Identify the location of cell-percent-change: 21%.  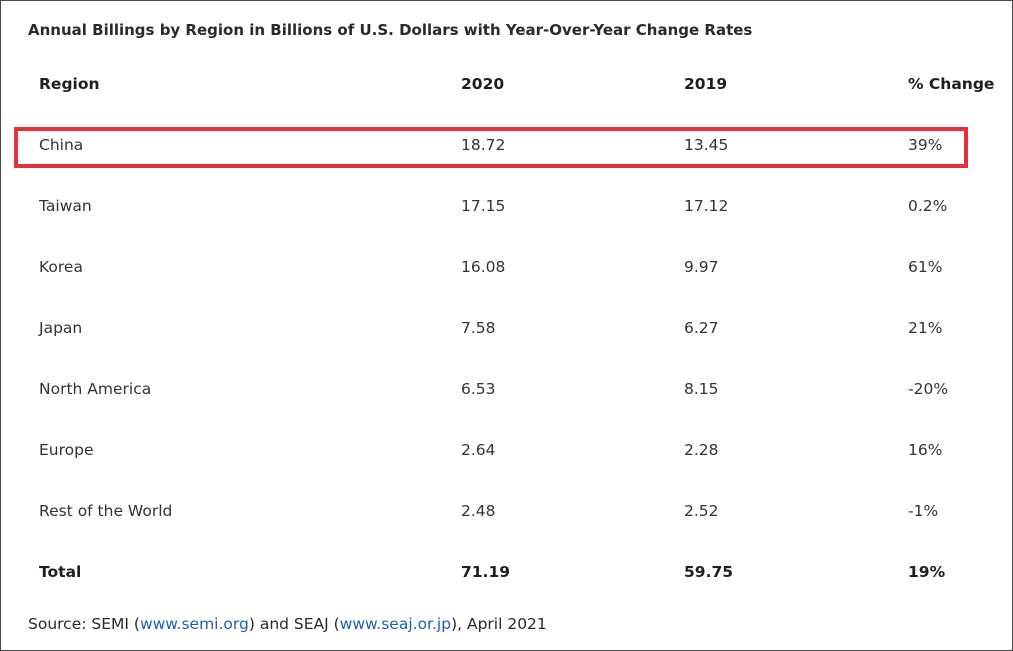
(925, 327).